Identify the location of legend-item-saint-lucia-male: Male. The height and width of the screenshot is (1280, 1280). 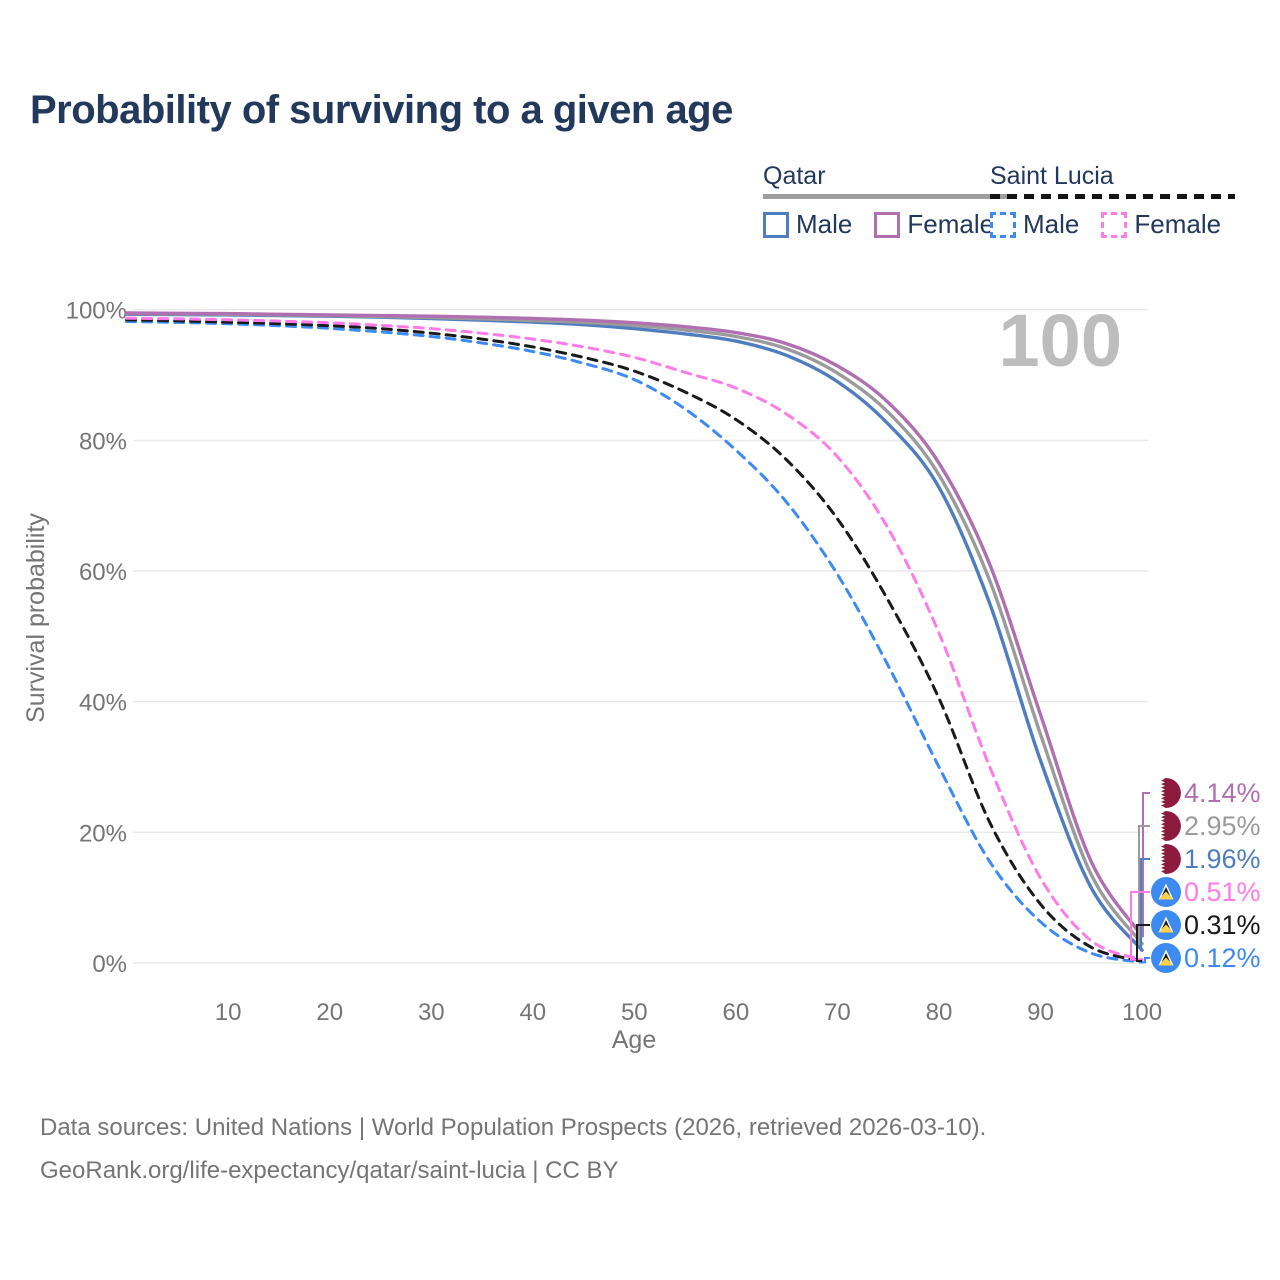
(1034, 224).